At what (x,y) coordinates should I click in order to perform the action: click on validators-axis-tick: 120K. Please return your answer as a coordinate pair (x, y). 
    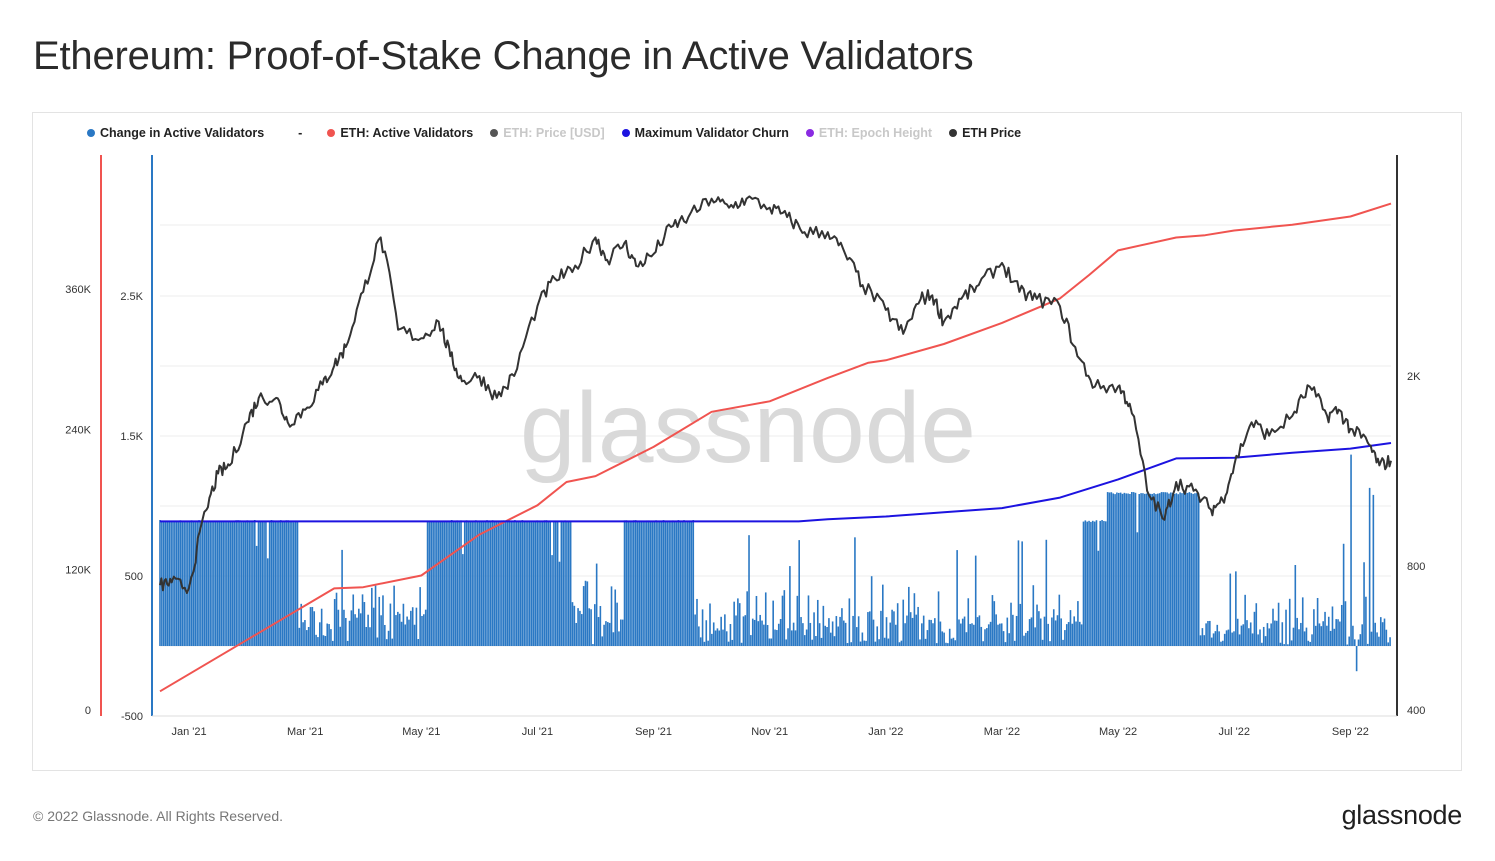
    Looking at the image, I should click on (78, 571).